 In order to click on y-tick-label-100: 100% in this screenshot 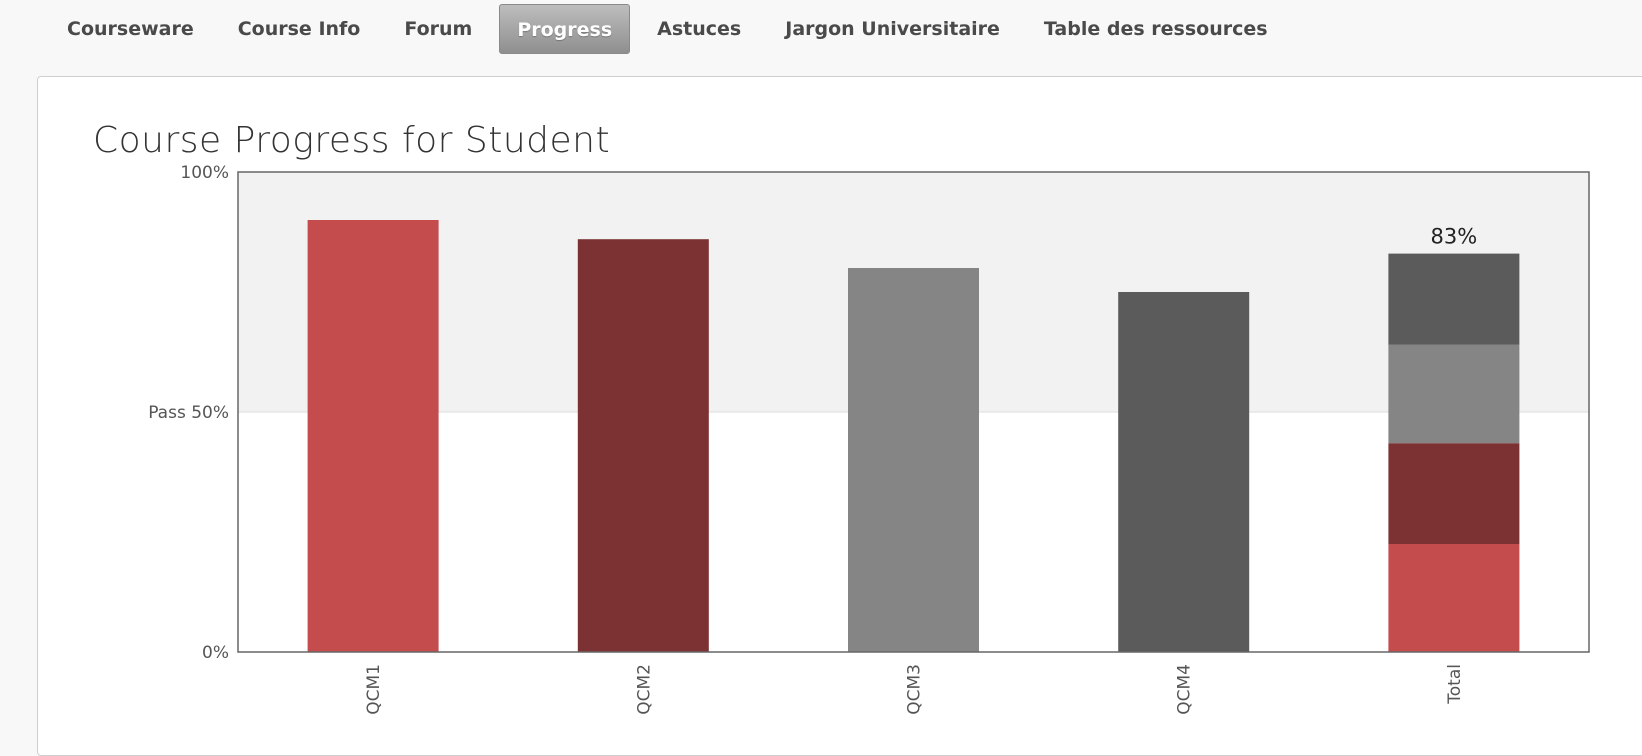, I will do `click(204, 173)`.